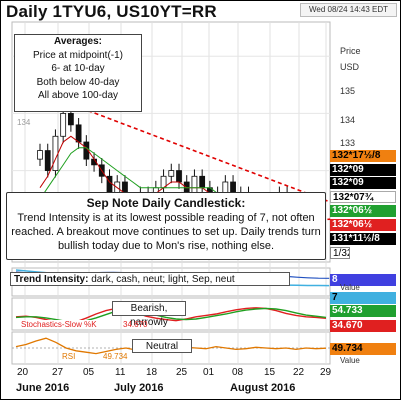  I want to click on x-tick-label: 22, so click(299, 372).